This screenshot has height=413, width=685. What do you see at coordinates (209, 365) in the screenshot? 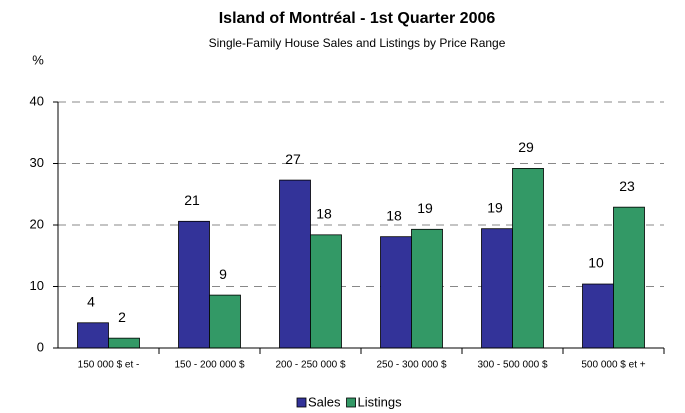
I see `x-tick-label: 150 - 200 000 $` at bounding box center [209, 365].